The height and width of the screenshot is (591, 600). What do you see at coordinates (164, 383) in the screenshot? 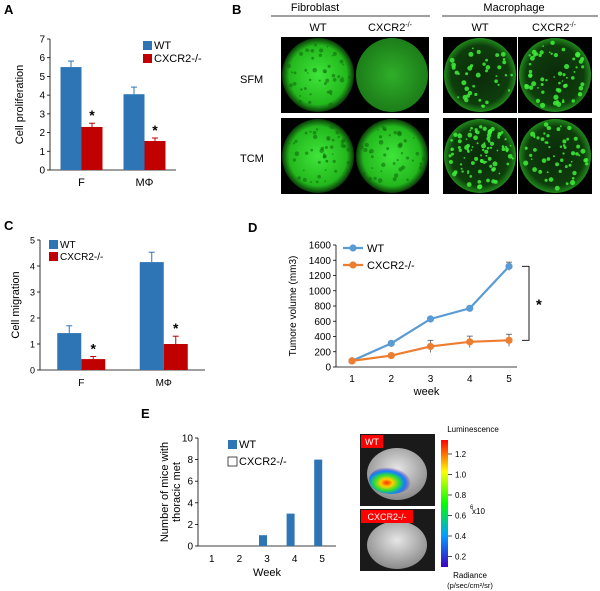
I see `x-tick-label: MΦ` at bounding box center [164, 383].